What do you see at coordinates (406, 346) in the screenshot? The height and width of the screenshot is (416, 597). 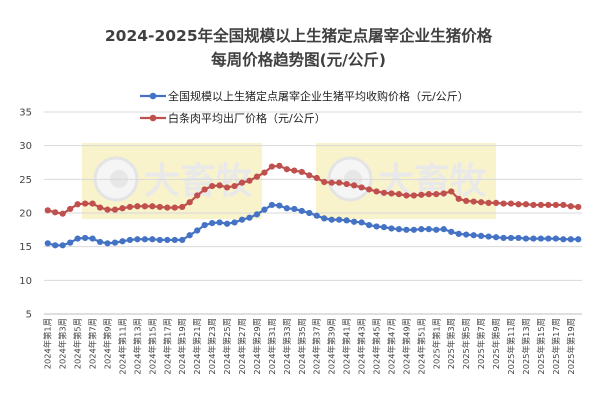 I see `x-tick-label: 2024年第49周` at bounding box center [406, 346].